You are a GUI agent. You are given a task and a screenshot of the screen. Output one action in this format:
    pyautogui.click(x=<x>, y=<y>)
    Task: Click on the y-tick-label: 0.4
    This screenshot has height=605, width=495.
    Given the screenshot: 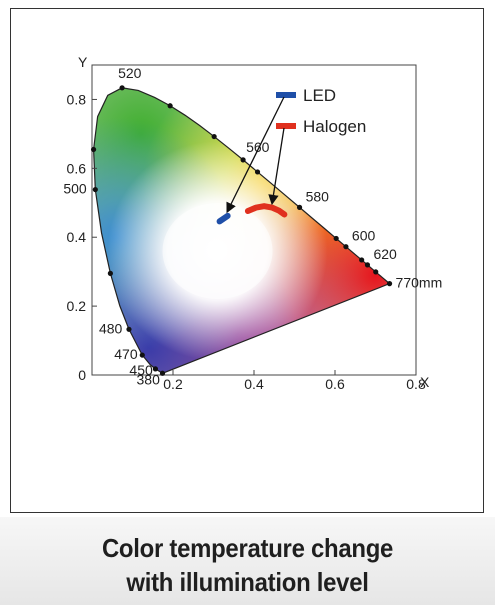 What is the action you would take?
    pyautogui.click(x=77, y=237)
    